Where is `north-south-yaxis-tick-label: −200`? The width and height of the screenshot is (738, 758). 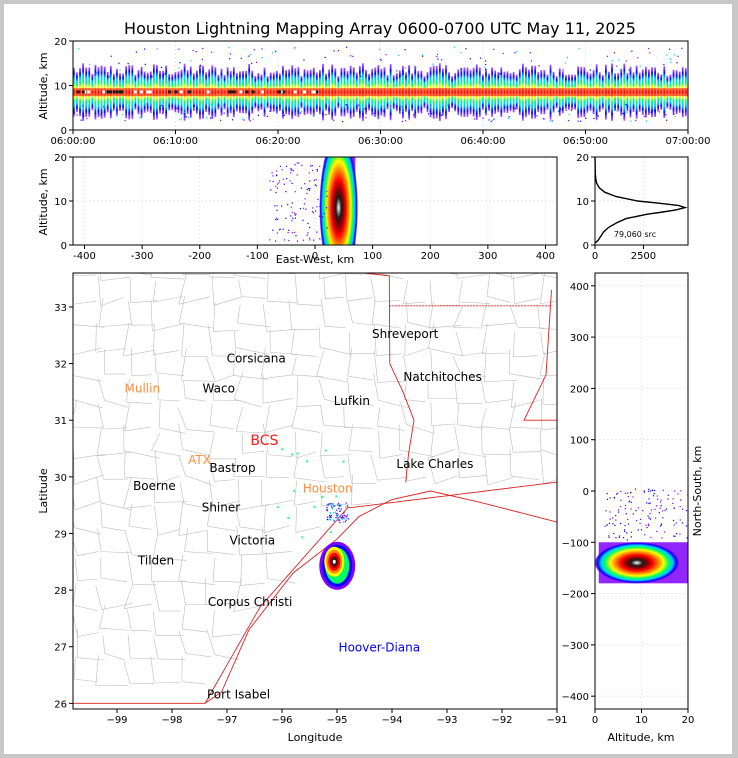
north-south-yaxis-tick-label: −200 is located at coordinates (575, 595).